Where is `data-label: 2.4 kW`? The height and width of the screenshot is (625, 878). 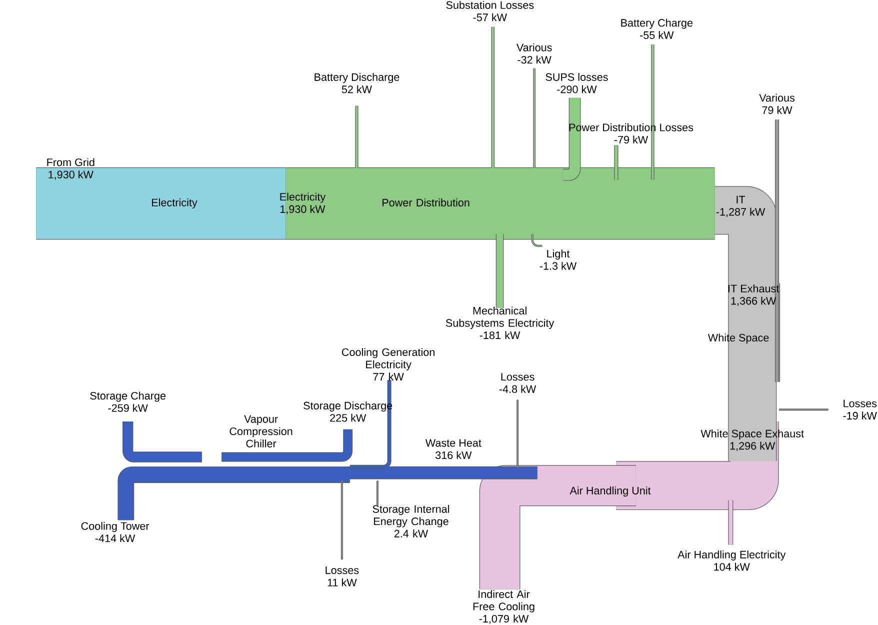
data-label: 2.4 kW is located at coordinates (411, 534).